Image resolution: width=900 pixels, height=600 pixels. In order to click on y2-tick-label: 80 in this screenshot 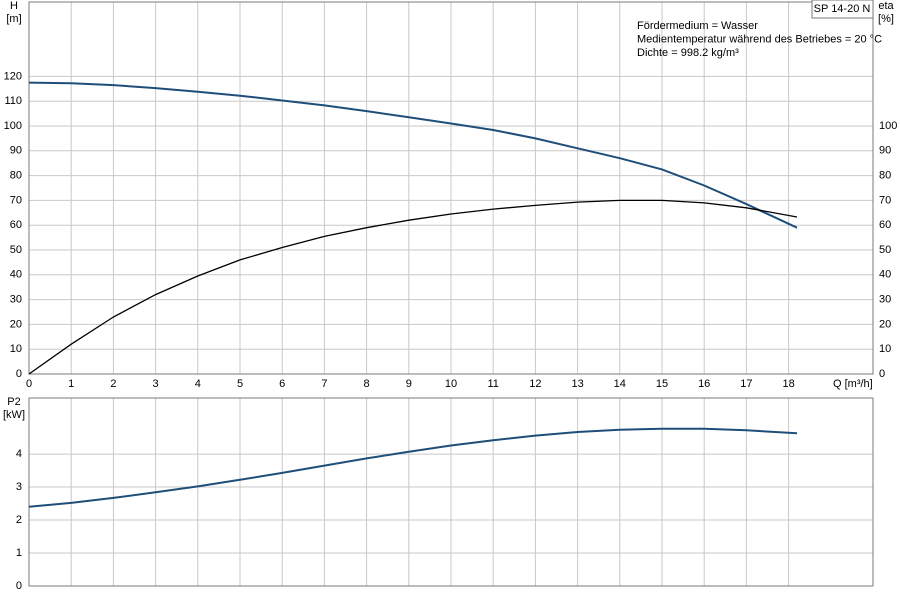, I will do `click(885, 176)`.